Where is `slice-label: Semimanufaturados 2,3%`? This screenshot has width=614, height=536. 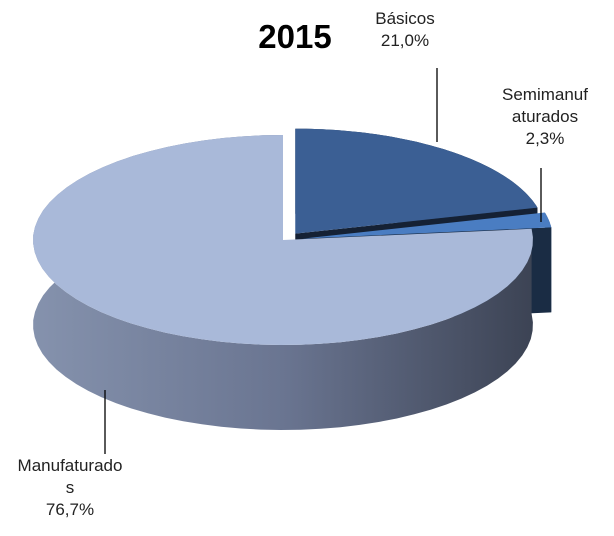 slice-label: Semimanufaturados 2,3% is located at coordinates (545, 117).